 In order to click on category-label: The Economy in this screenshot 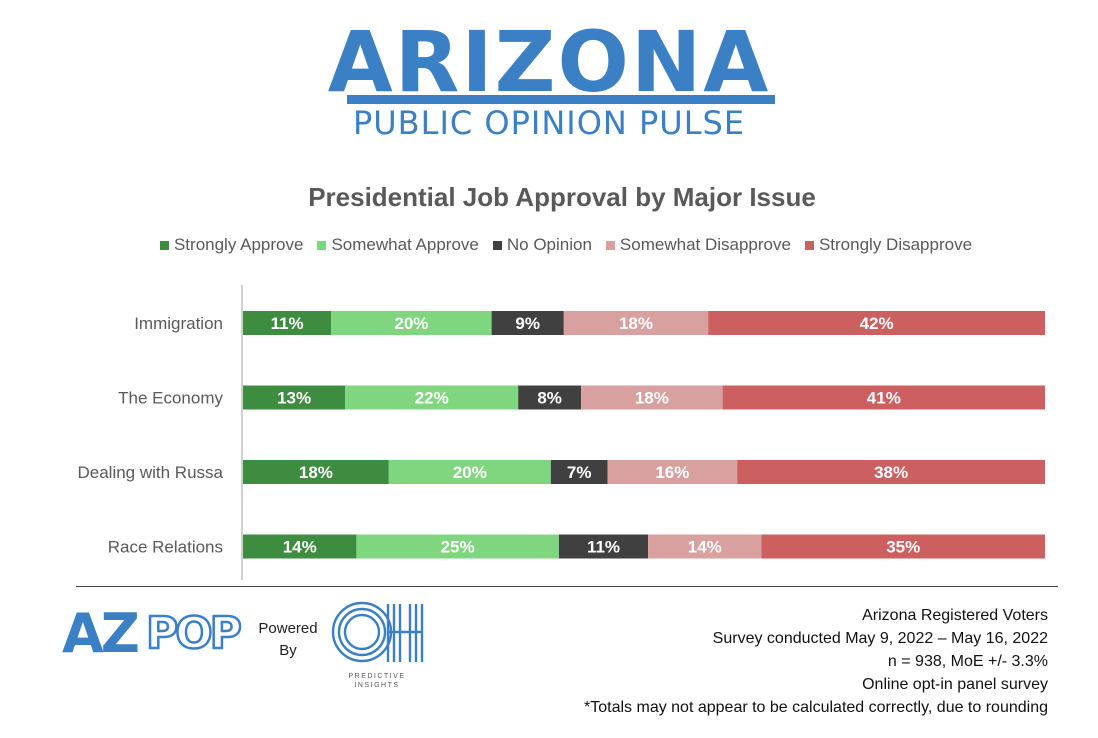, I will do `click(170, 398)`.